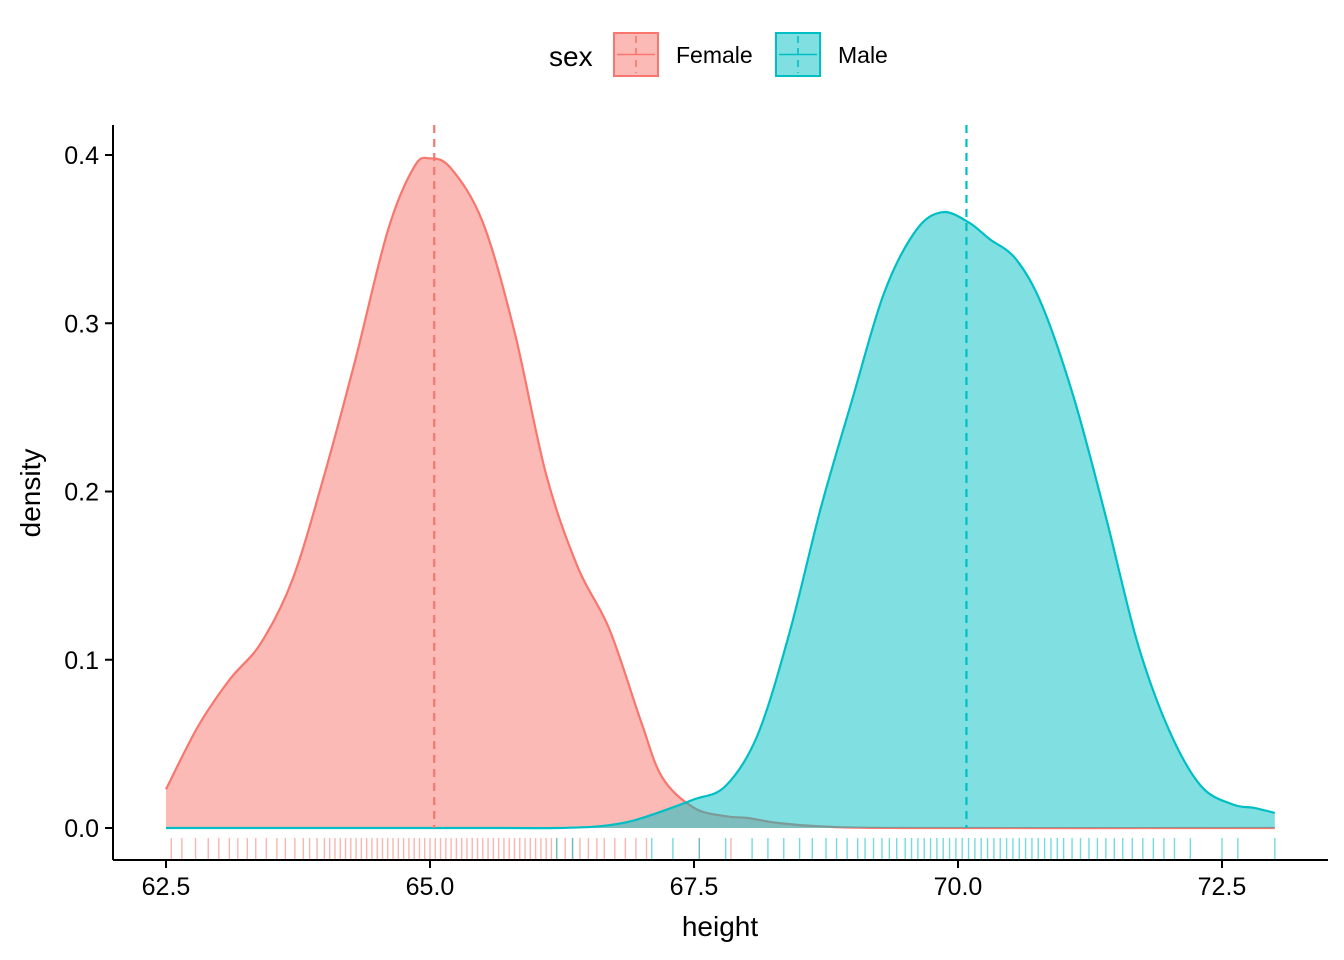 This screenshot has height=960, width=1344. What do you see at coordinates (723, 849) in the screenshot?
I see `rug-marks` at bounding box center [723, 849].